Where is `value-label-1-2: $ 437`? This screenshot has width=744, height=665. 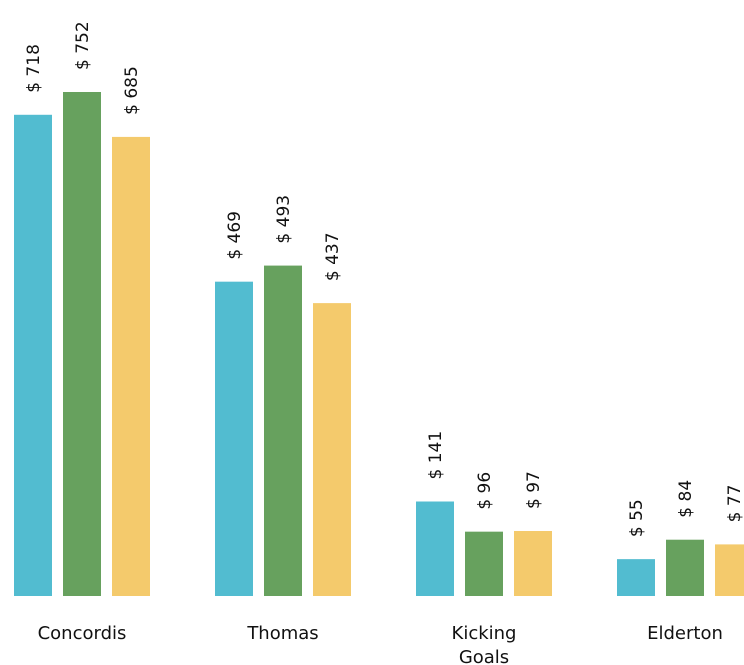
value-label-1-2: $ 437 is located at coordinates (333, 256).